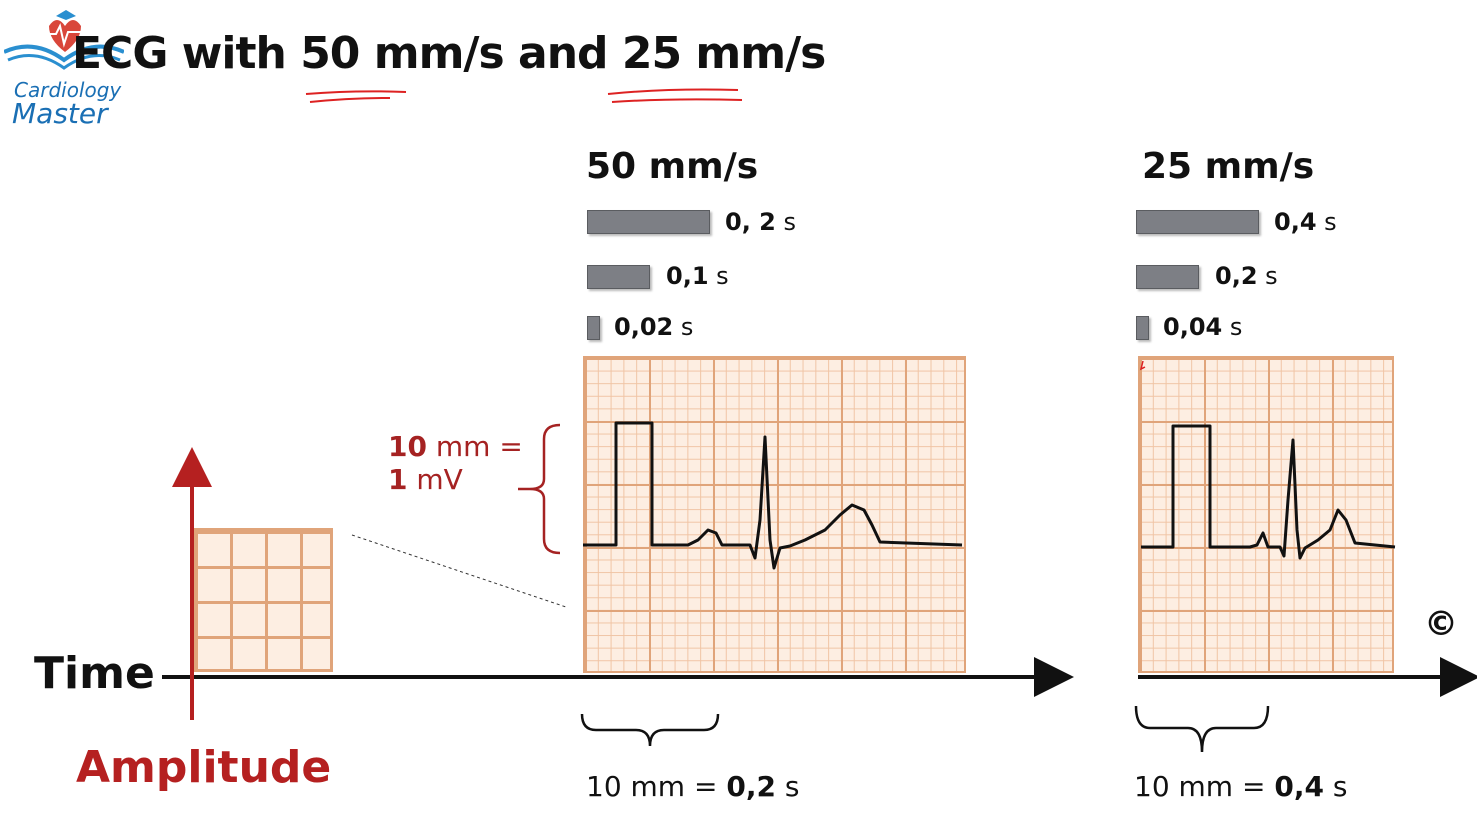 The image size is (1477, 831). I want to click on amplitude-calibration-label: 10 mm = 1 mV, so click(455, 463).